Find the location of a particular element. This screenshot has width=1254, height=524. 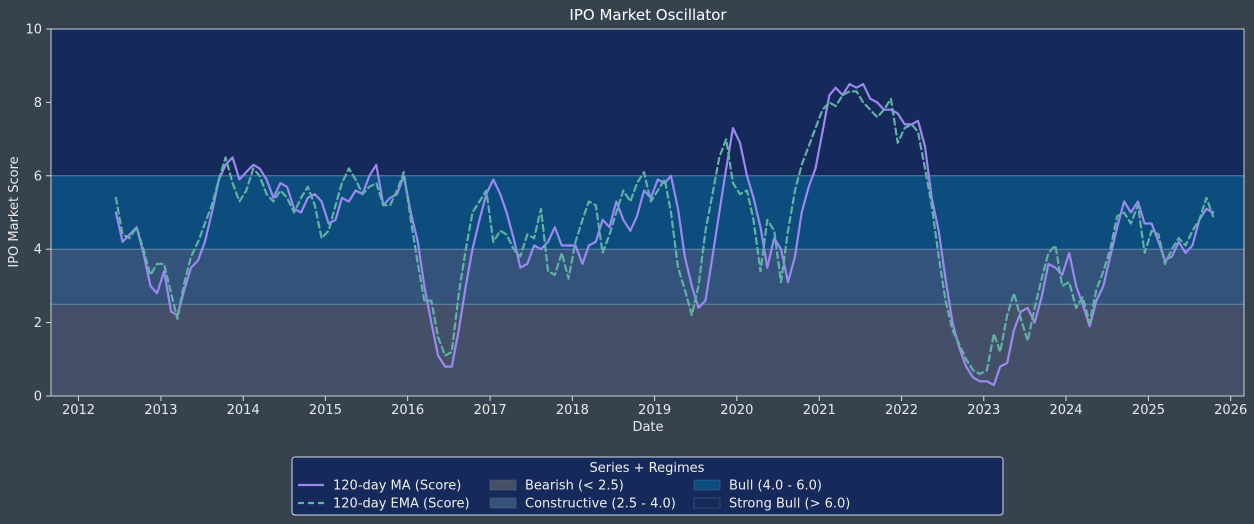

x-tick-label: 2025 is located at coordinates (1148, 410).